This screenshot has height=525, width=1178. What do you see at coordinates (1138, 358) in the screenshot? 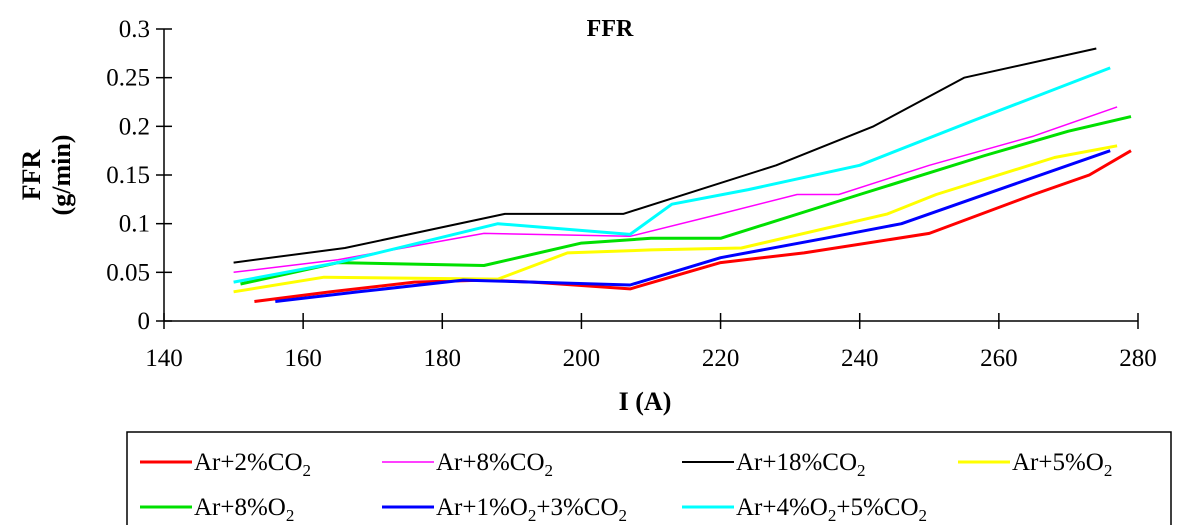
I see `x-tick-label: 280` at bounding box center [1138, 358].